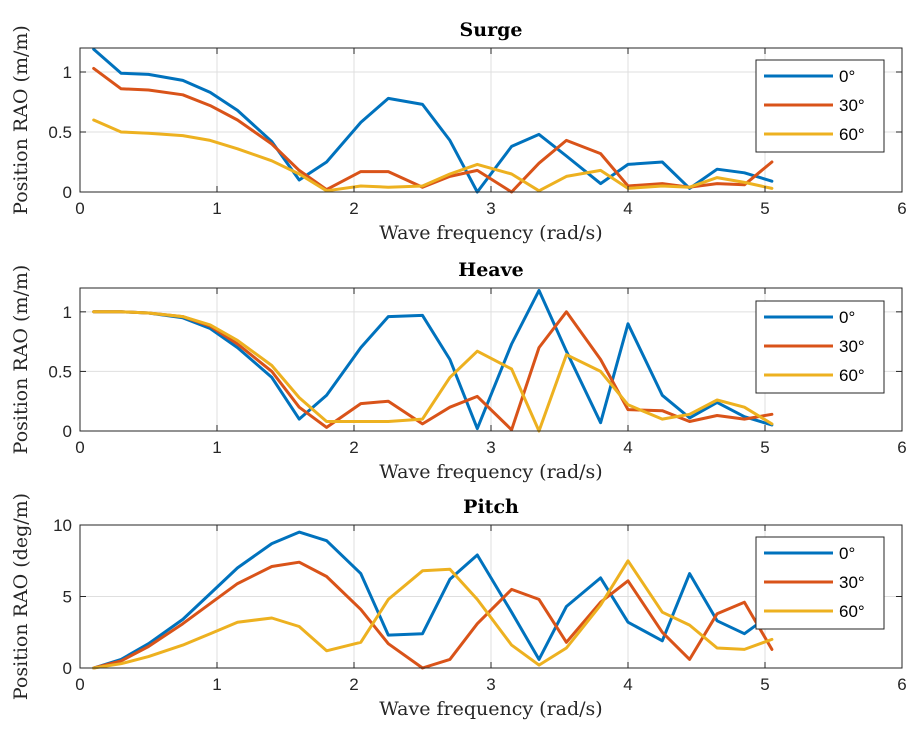  What do you see at coordinates (62, 525) in the screenshot?
I see `y-tick-label: 10` at bounding box center [62, 525].